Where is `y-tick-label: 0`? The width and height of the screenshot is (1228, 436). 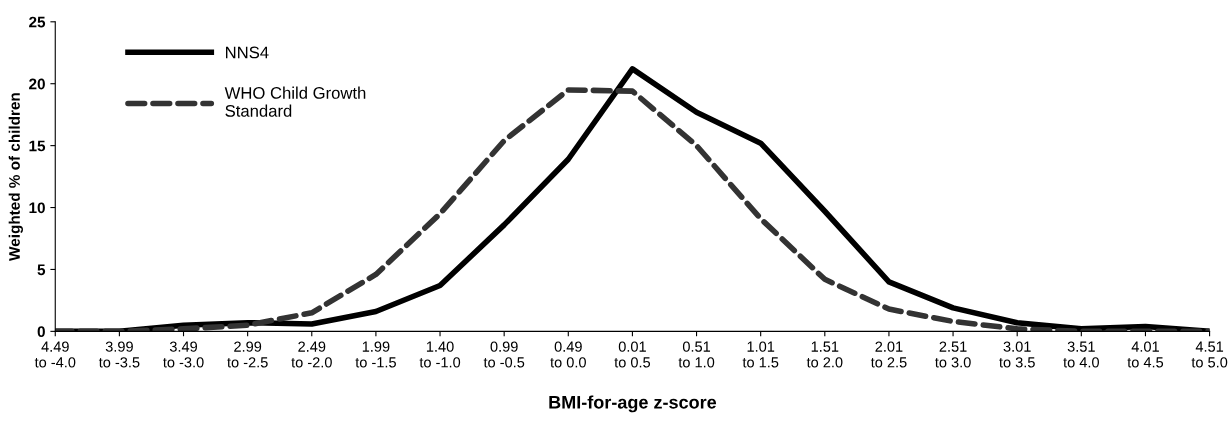 y-tick-label: 0 is located at coordinates (41, 332).